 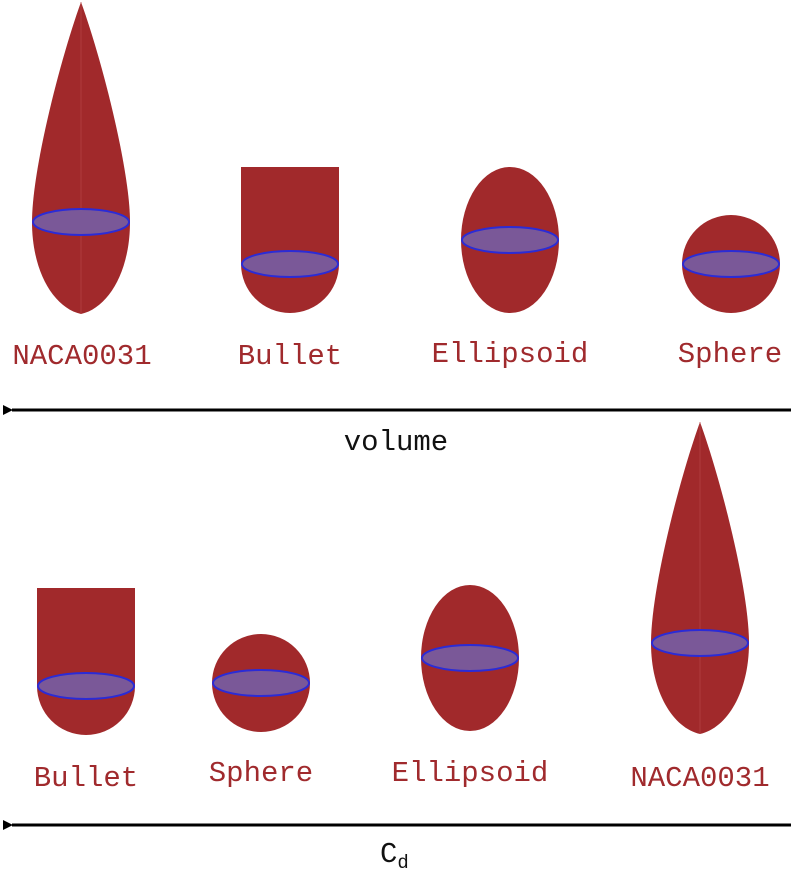 I want to click on cd-axis-label: Cd, so click(x=394, y=854).